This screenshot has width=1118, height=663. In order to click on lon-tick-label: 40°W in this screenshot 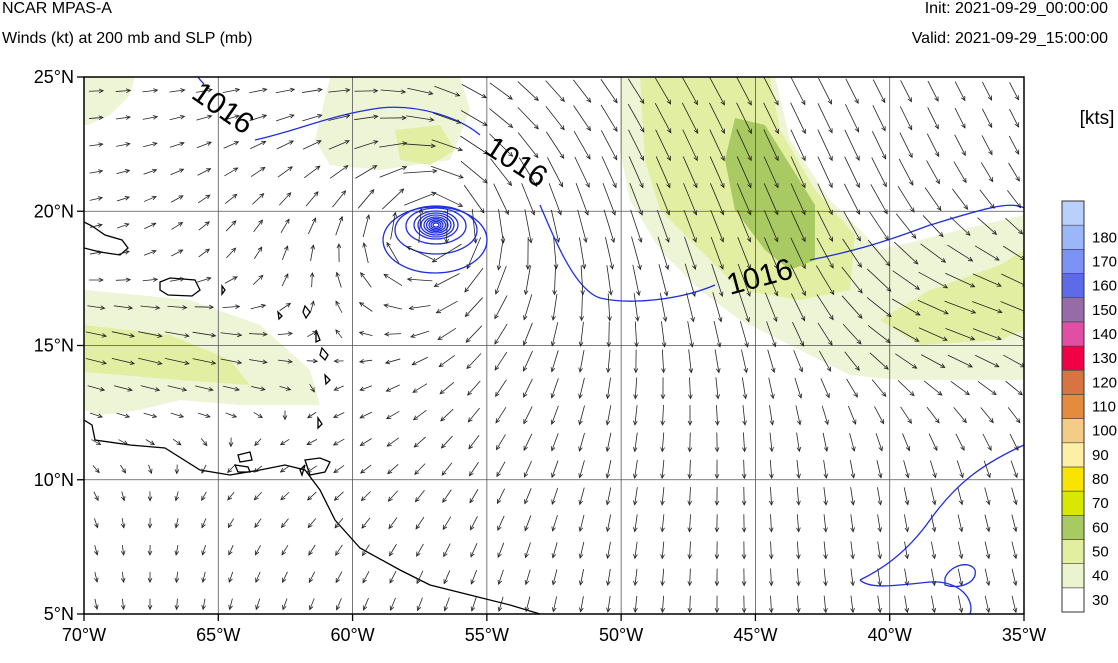, I will do `click(890, 635)`.